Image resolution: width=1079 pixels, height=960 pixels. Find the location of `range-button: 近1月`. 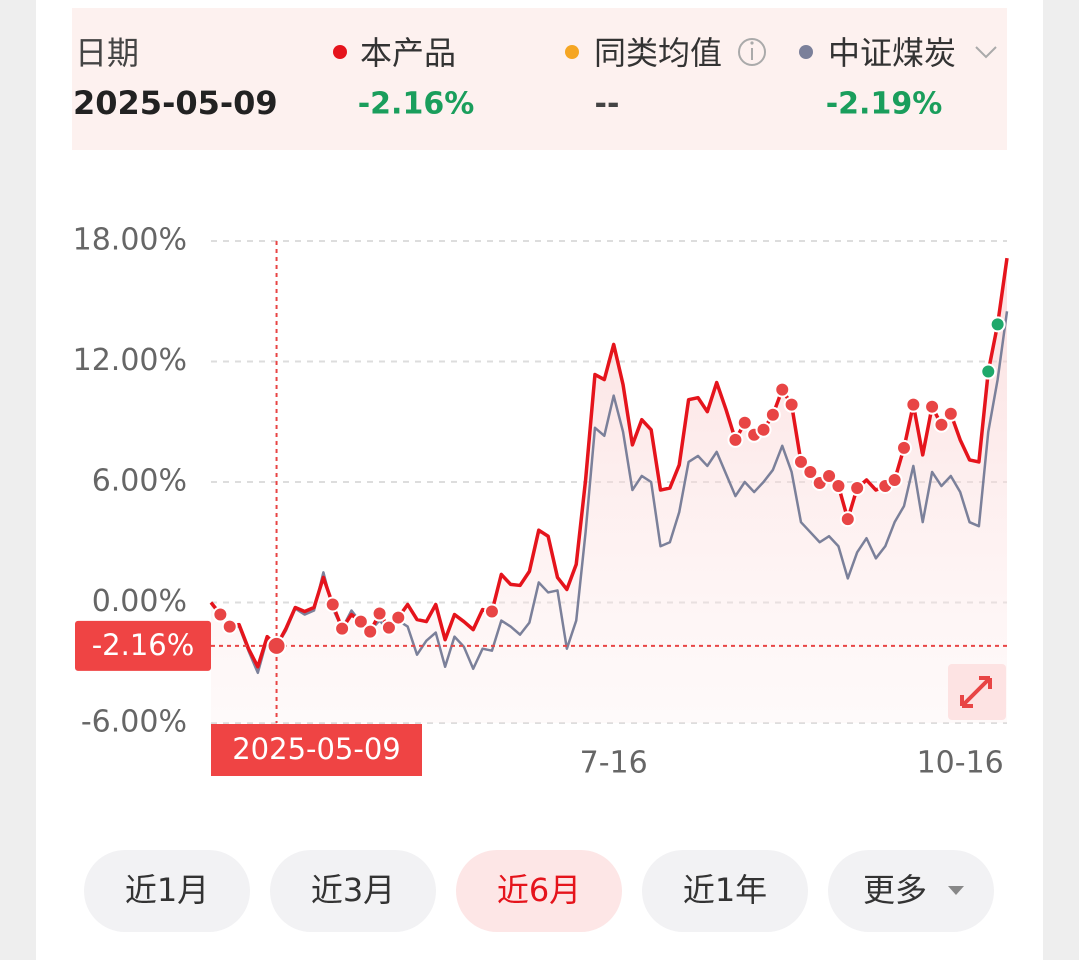

range-button: 近1月 is located at coordinates (167, 891).